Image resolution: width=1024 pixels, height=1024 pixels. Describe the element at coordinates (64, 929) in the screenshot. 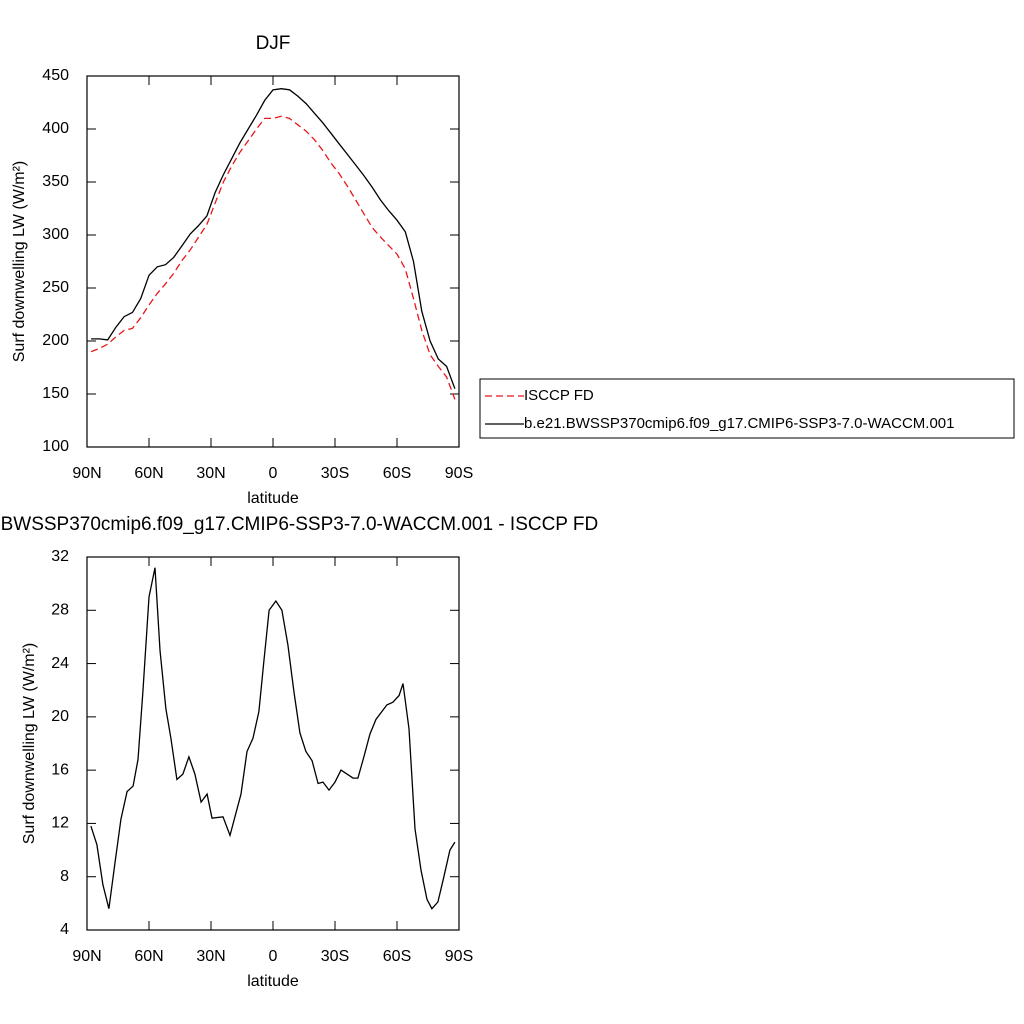

I see `y-tick-label: 4` at that location.